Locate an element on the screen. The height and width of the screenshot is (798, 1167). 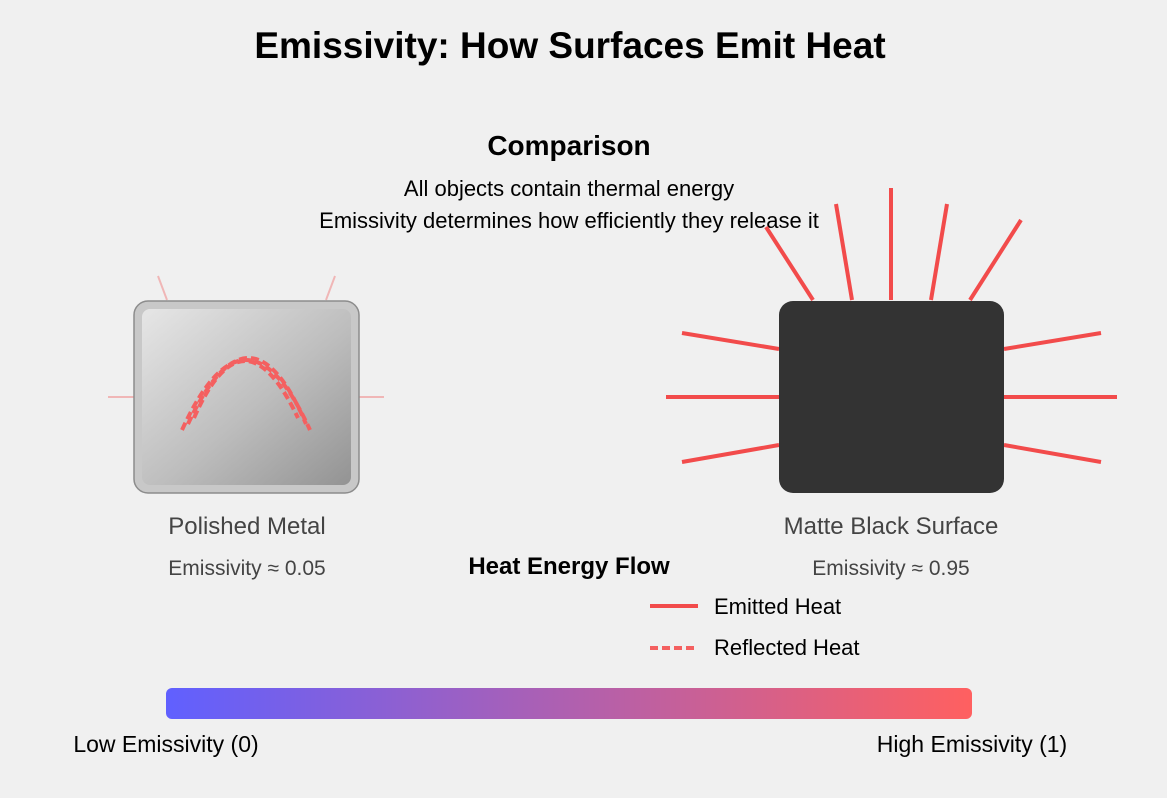
metal-reflected-heat is located at coordinates (246, 393).